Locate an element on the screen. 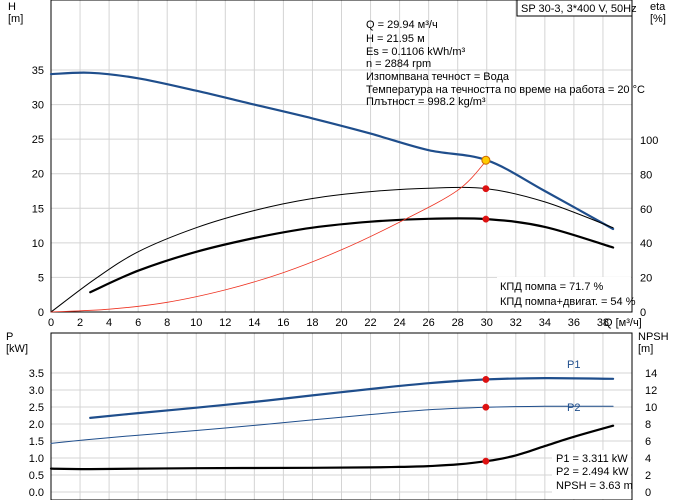  bottom-y-right-tick-label: 10 is located at coordinates (651, 408).